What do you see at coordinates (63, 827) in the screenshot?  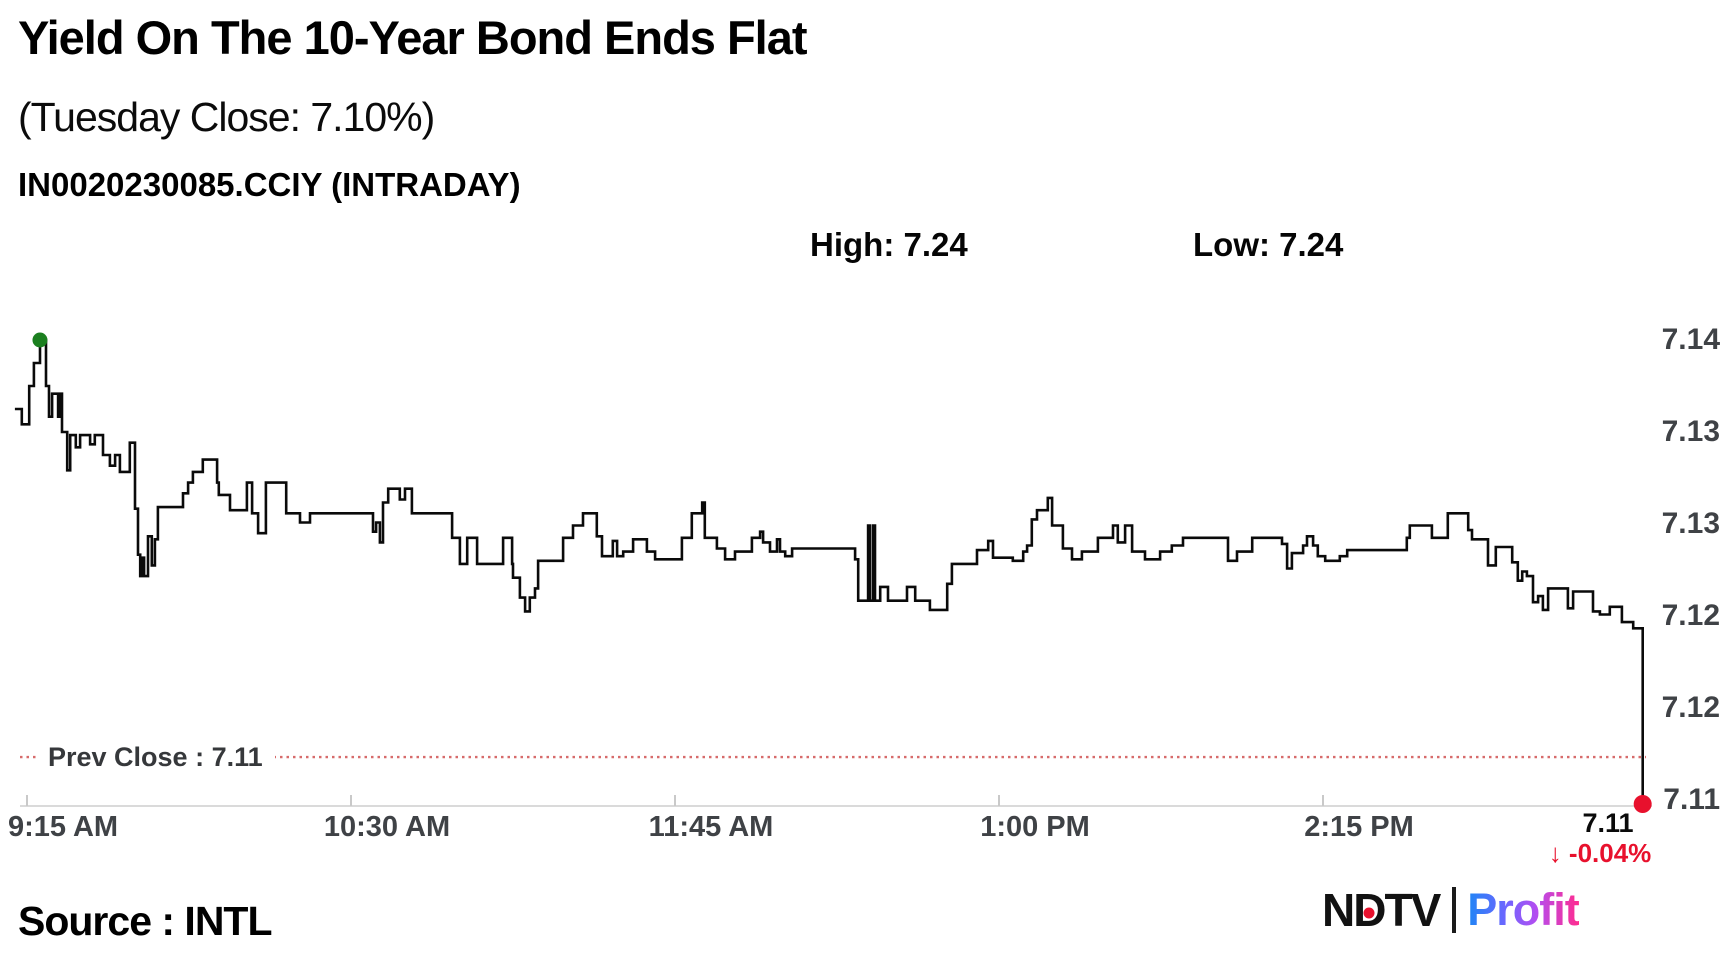 I see `x-axis-label: 9:15 AM` at bounding box center [63, 827].